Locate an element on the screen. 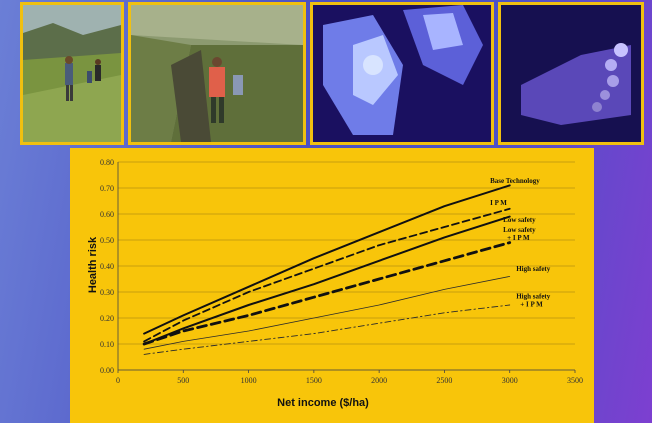  x-tick-label: 1500 is located at coordinates (314, 380).